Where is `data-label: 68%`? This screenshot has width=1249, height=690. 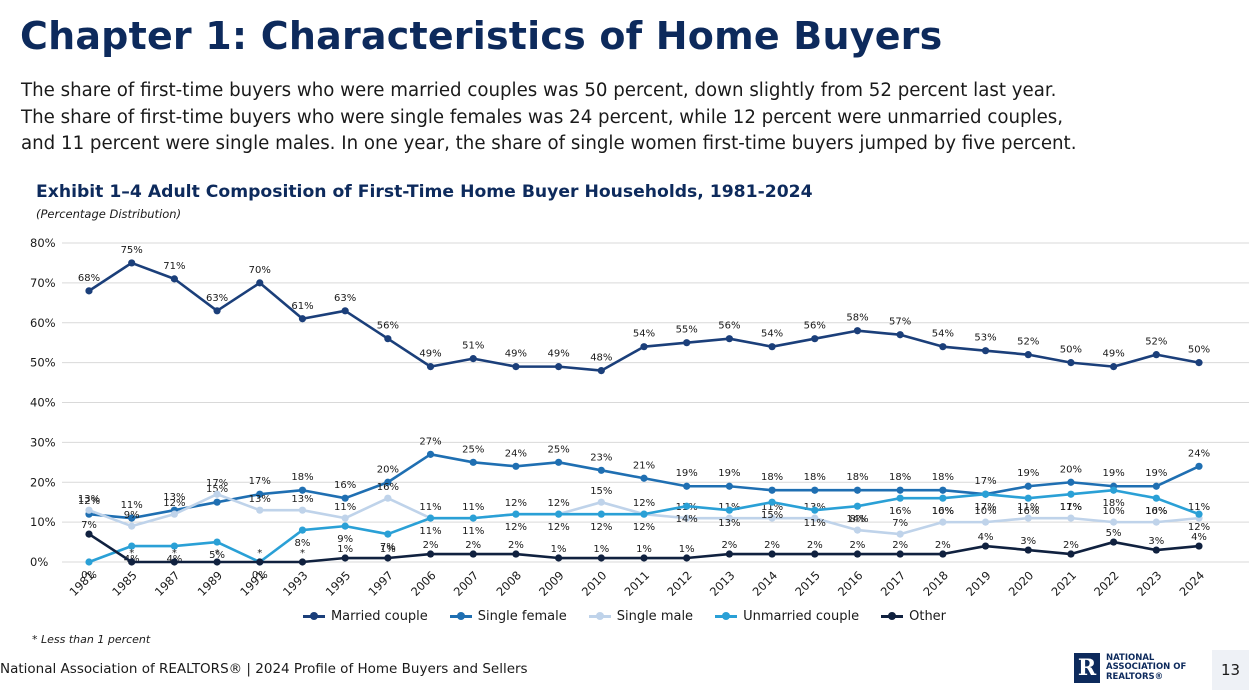 data-label: 68% is located at coordinates (89, 278).